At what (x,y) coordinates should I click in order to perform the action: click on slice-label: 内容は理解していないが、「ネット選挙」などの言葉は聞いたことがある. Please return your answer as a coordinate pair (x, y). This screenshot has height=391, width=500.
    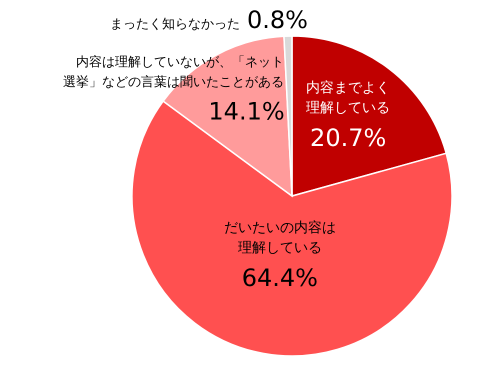
    Looking at the image, I should click on (173, 72).